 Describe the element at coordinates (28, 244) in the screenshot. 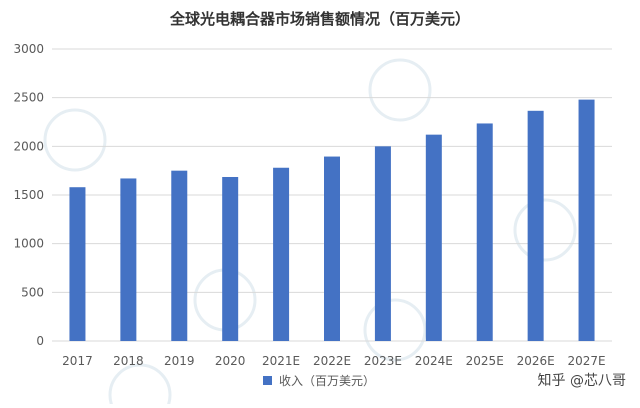

I see `y-tick-label: 1000` at that location.